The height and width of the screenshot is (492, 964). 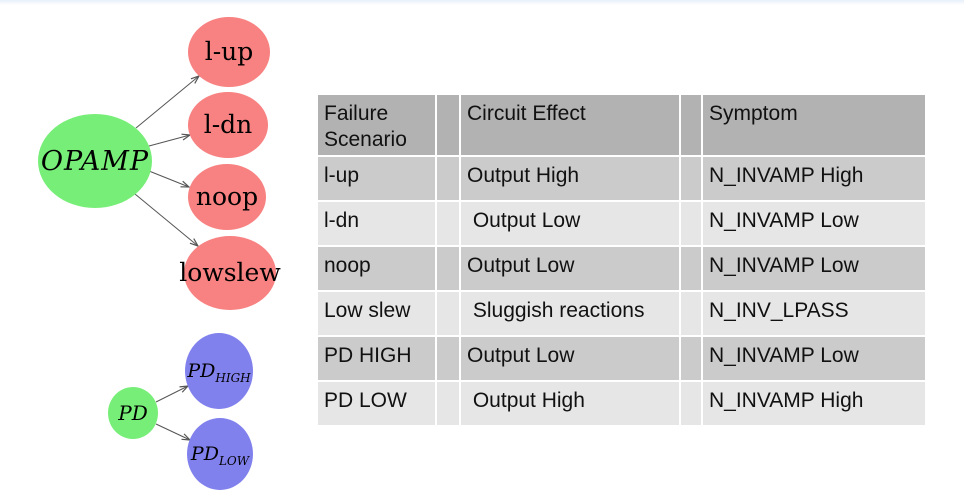 I want to click on cell-effect: Sluggish reactions, so click(x=570, y=313).